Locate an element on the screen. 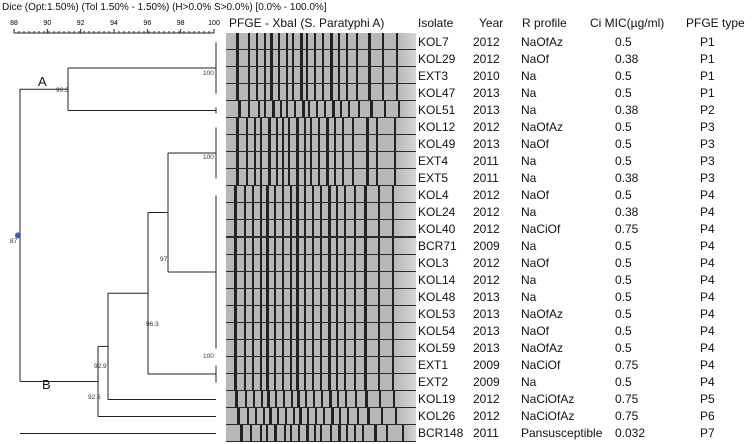  table-row: KOL48 2013 Na 0.5 P4 is located at coordinates (377, 297).